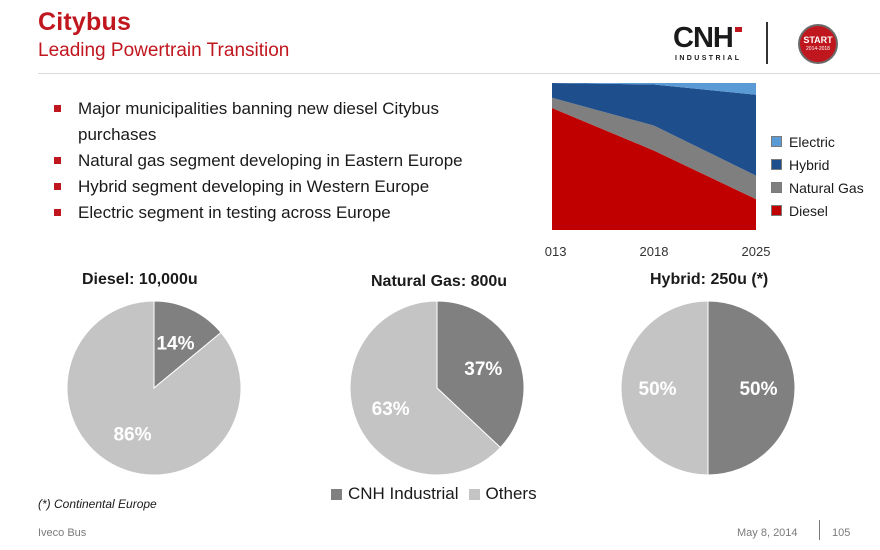  I want to click on footnote: (*) Continental Europe, so click(97, 504).